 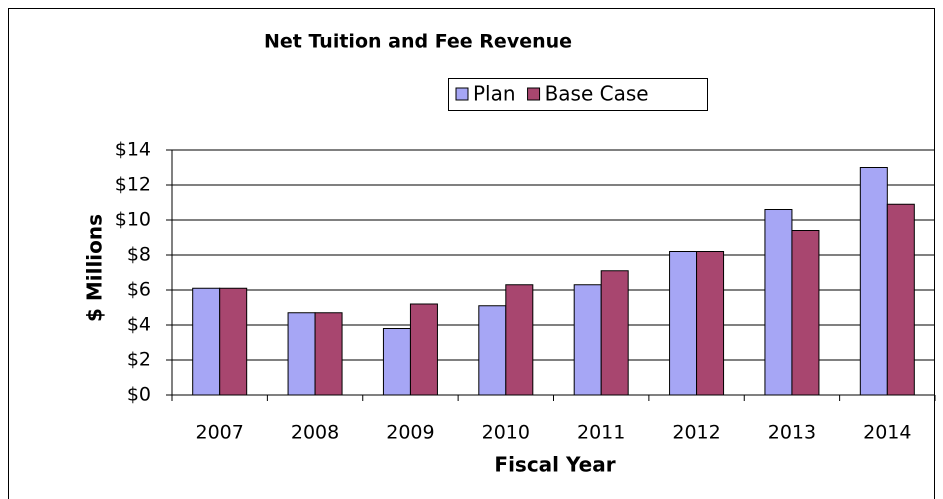 What do you see at coordinates (601, 433) in the screenshot?
I see `x-tick-label: 2011` at bounding box center [601, 433].